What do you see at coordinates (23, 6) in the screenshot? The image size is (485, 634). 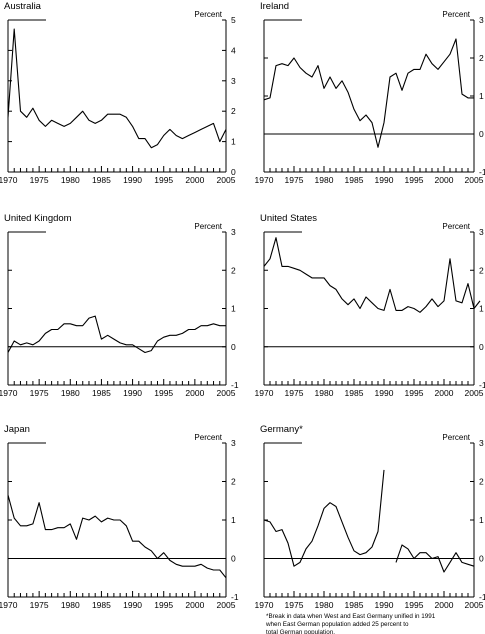 I see `chart-title: Australia` at bounding box center [23, 6].